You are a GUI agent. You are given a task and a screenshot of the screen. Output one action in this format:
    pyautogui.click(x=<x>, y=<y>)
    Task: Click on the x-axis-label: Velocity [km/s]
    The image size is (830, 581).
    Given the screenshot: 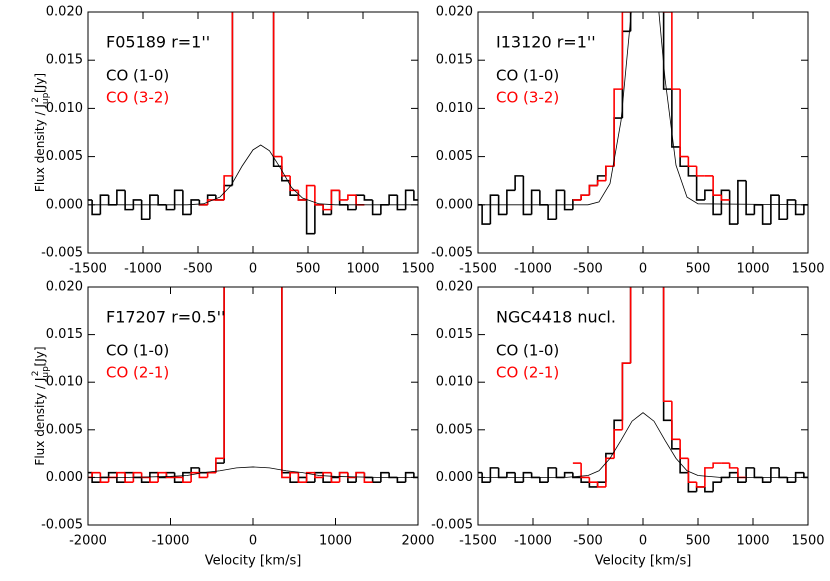 What is the action you would take?
    pyautogui.click(x=253, y=561)
    